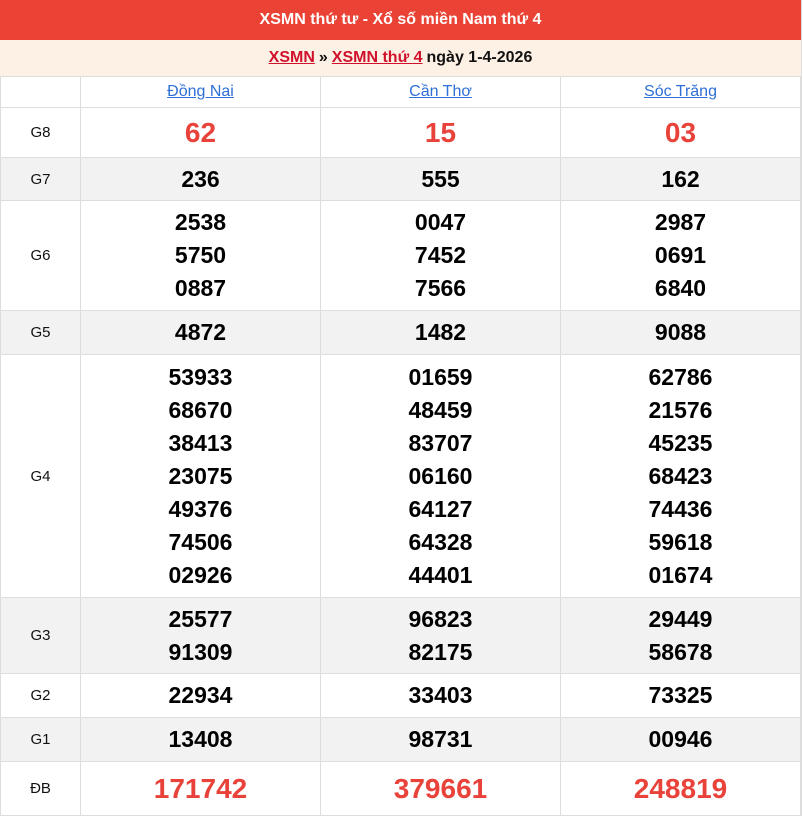 The height and width of the screenshot is (816, 803). What do you see at coordinates (400, 20) in the screenshot?
I see `page-title: XSMN thứ tư - Xổ số miền Nam thứ 4` at bounding box center [400, 20].